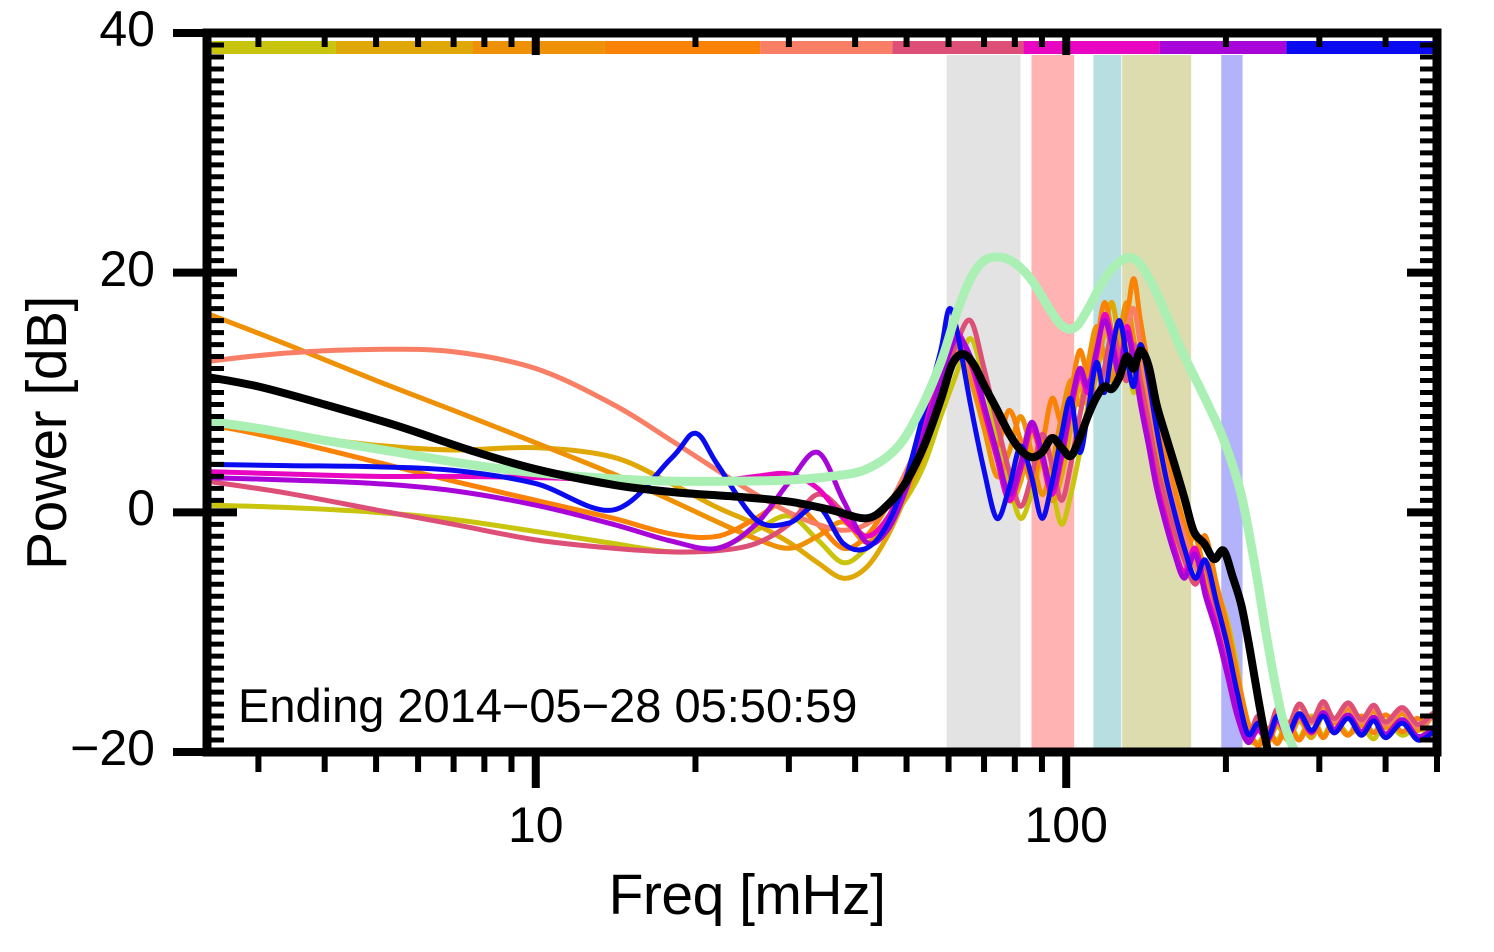 The width and height of the screenshot is (1494, 952). Describe the element at coordinates (548, 705) in the screenshot. I see `plot-annotation: Ending 2014−05−28 05:50:59` at that location.